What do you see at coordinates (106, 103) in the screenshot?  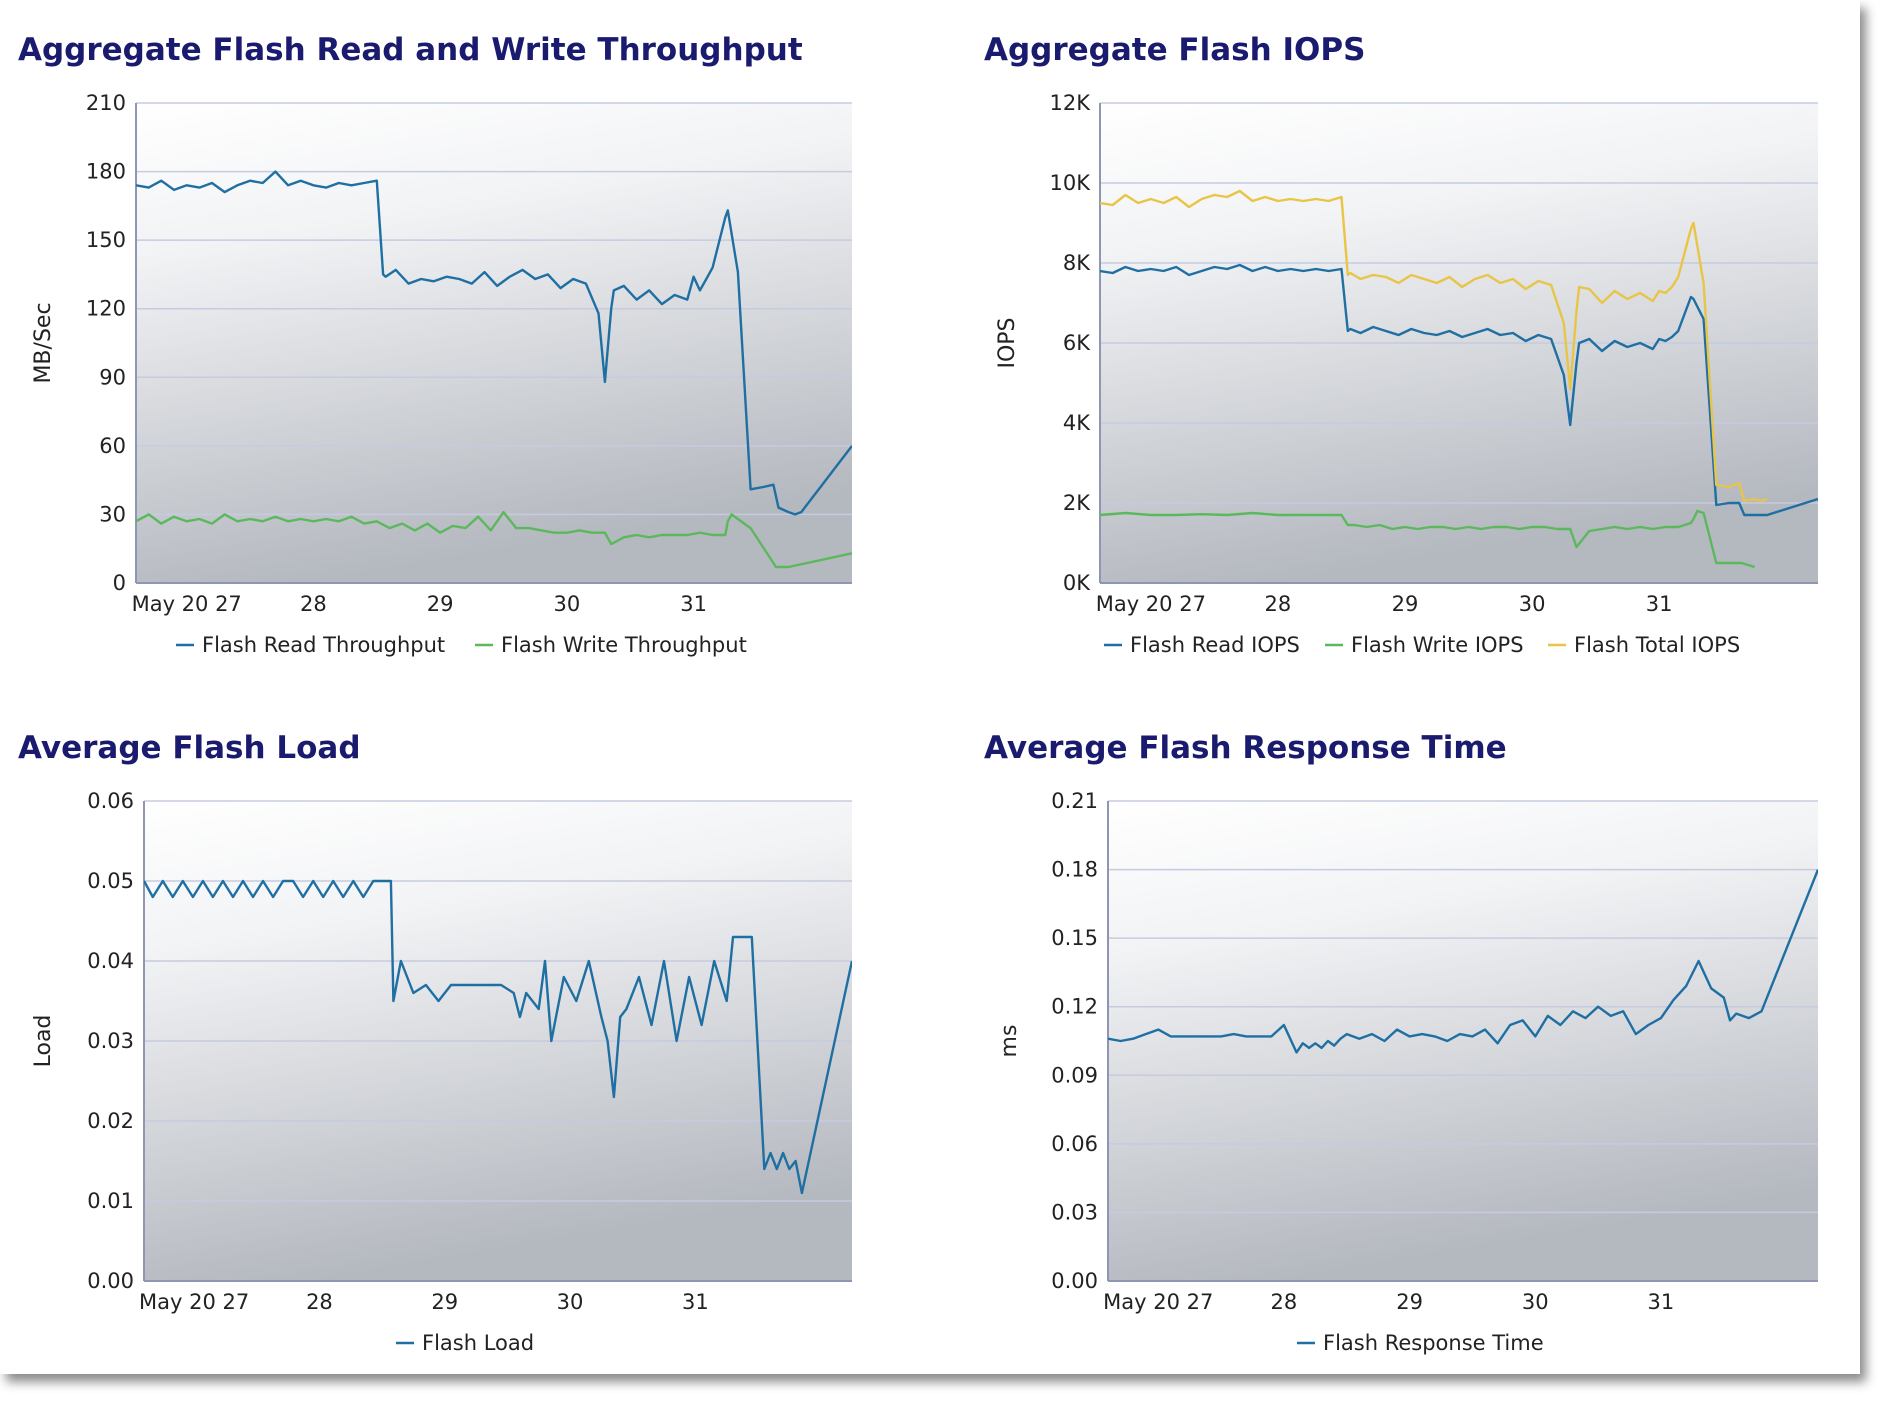 I see `y-tick-label: 210` at bounding box center [106, 103].